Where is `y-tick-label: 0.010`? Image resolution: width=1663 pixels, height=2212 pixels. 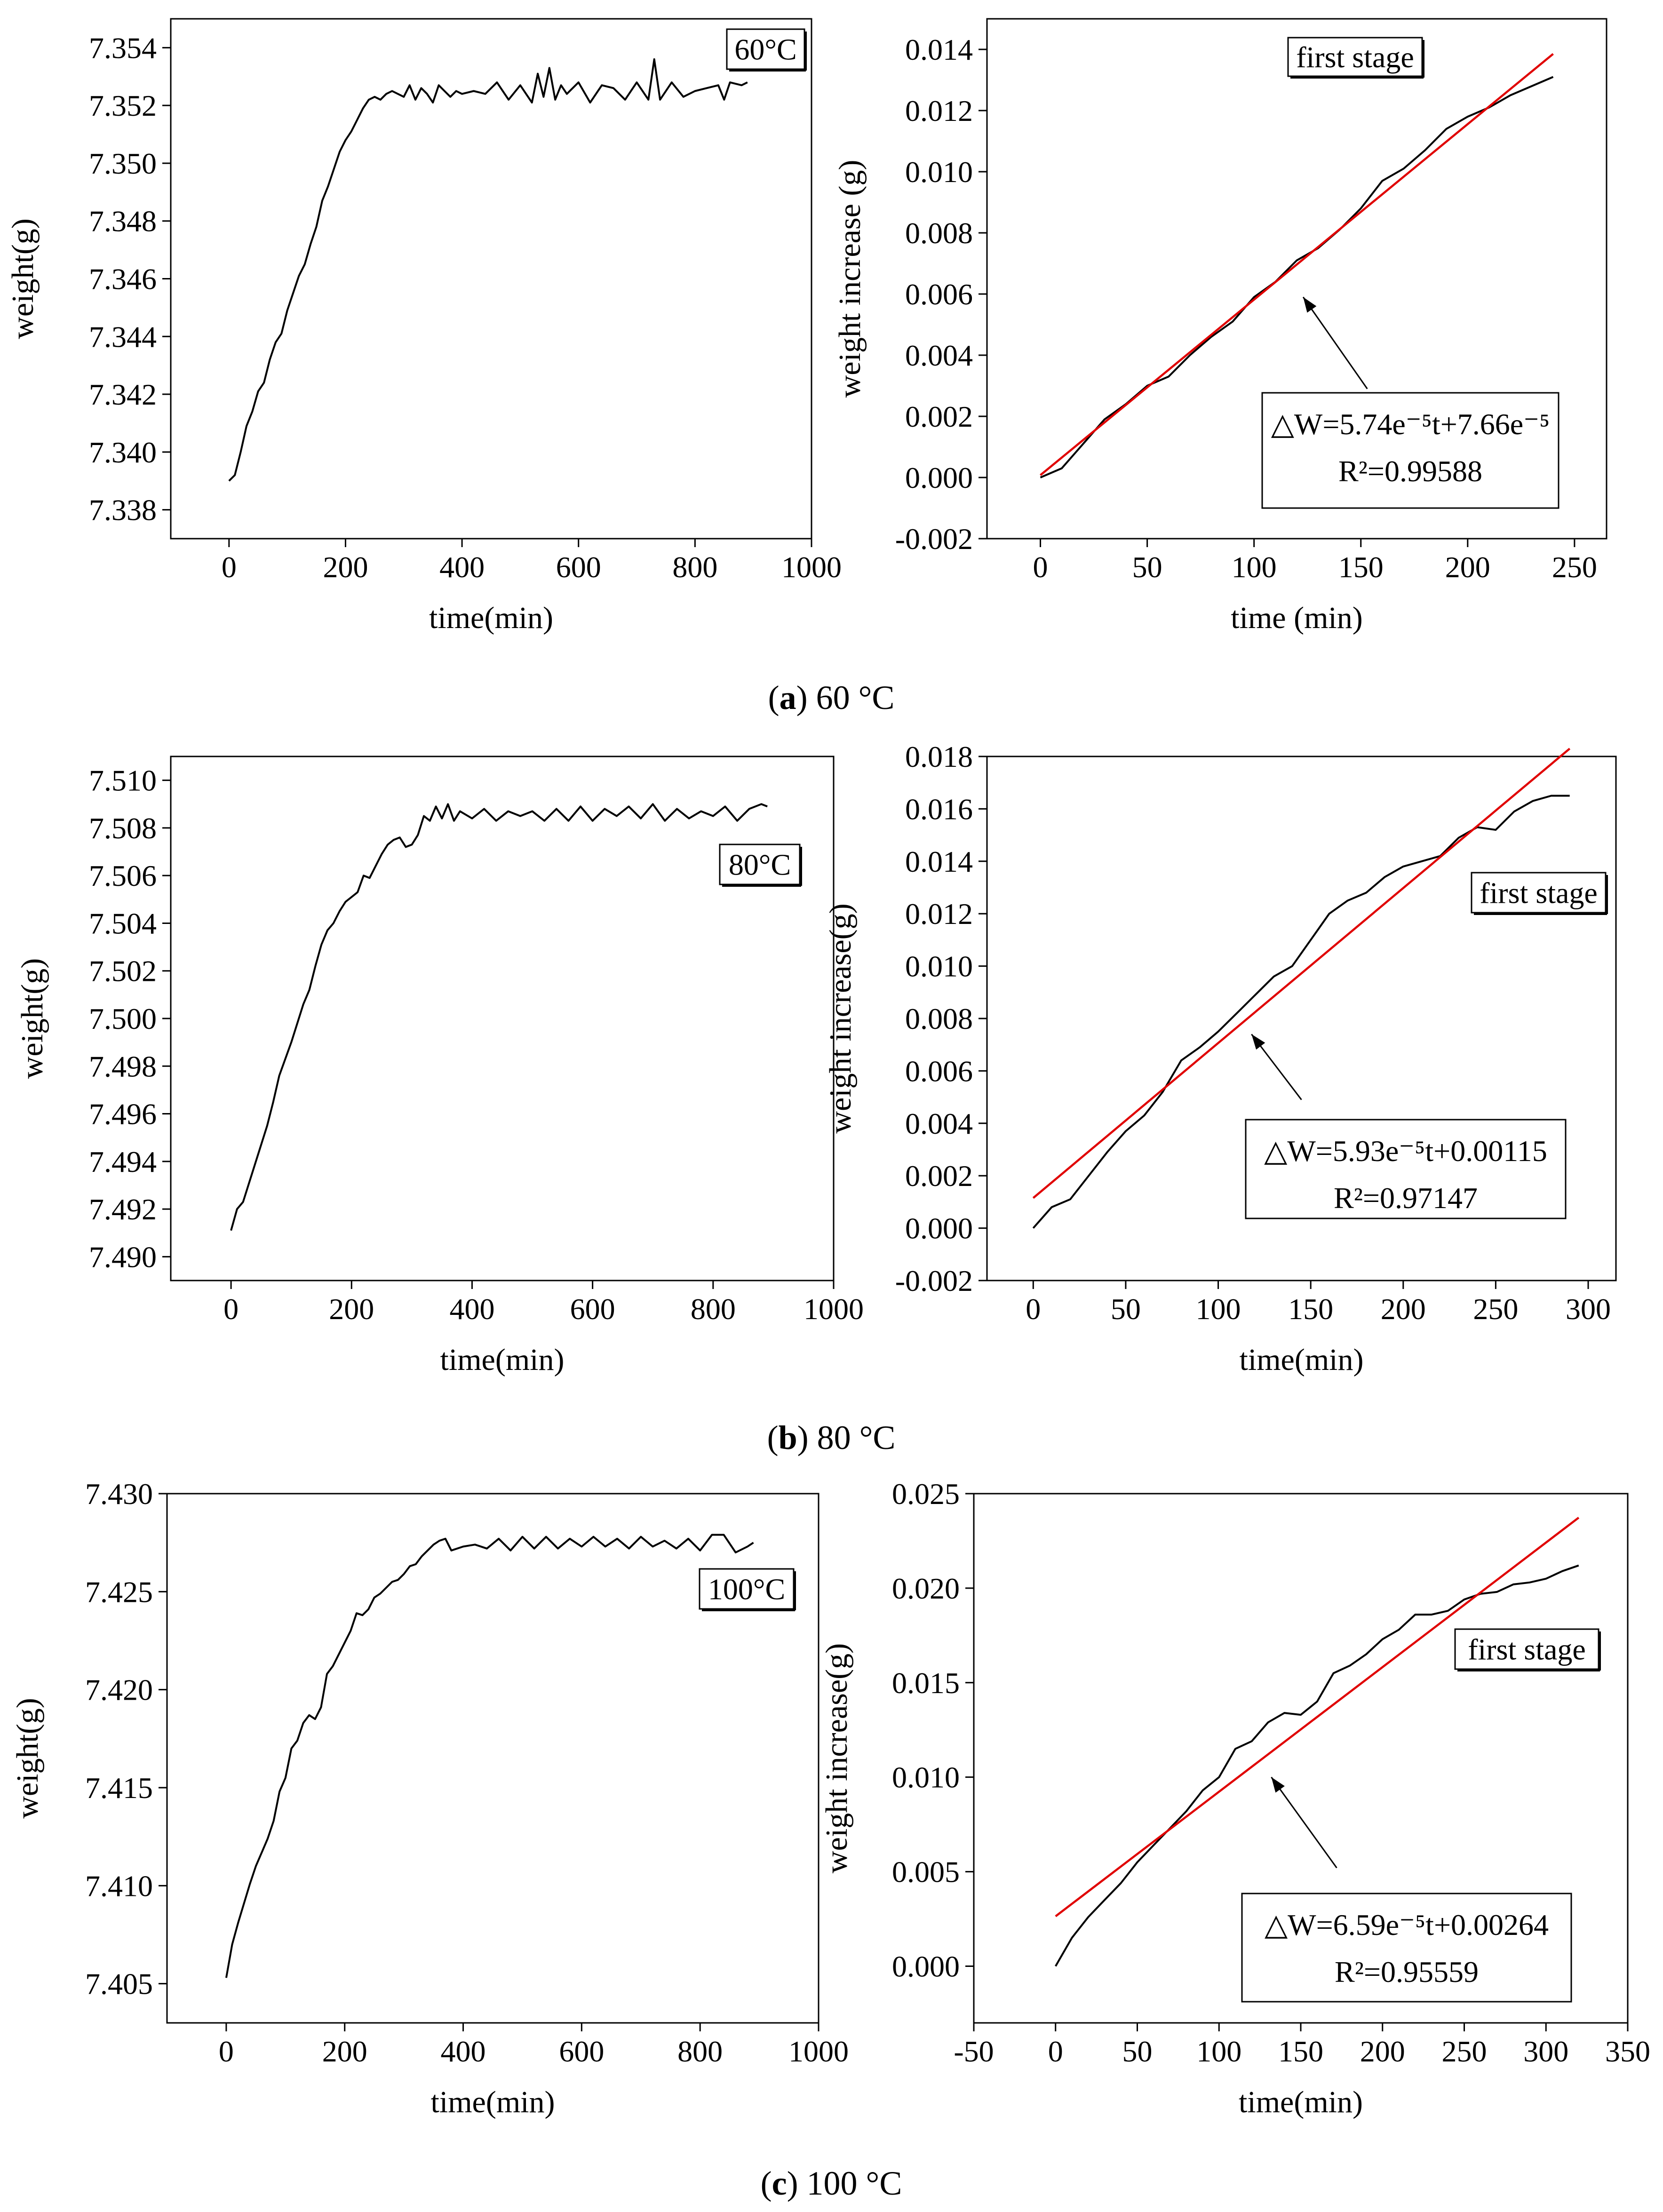 y-tick-label: 0.010 is located at coordinates (939, 172).